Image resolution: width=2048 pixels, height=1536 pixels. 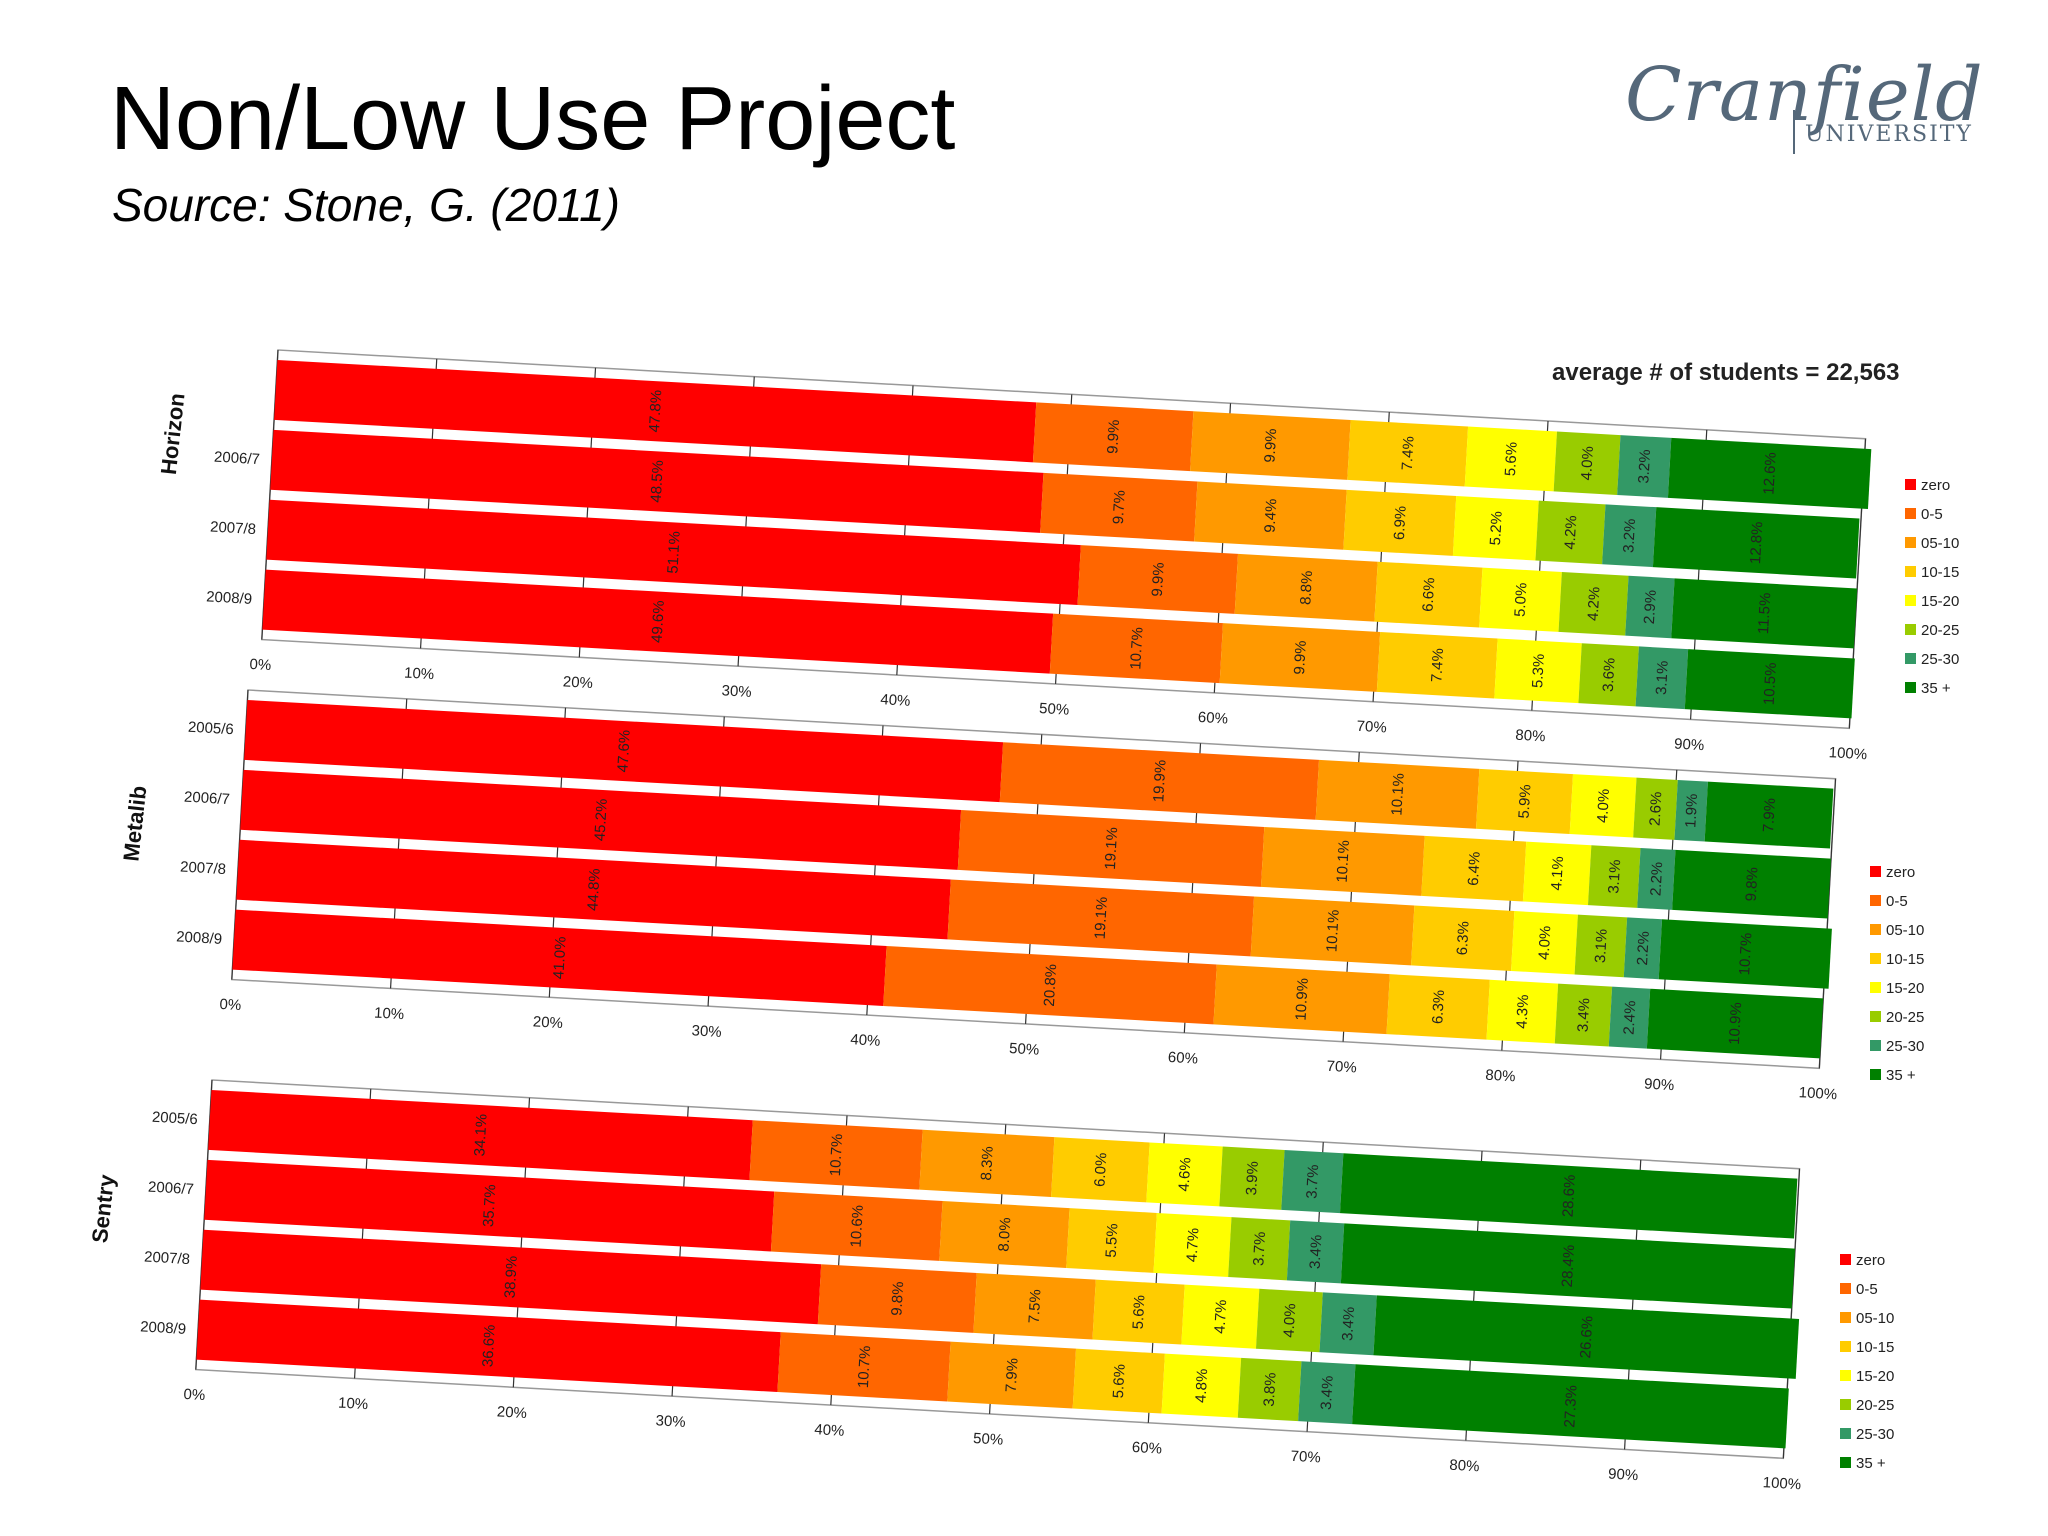 I want to click on slide-title: Non/Low Use Project, so click(x=533, y=119).